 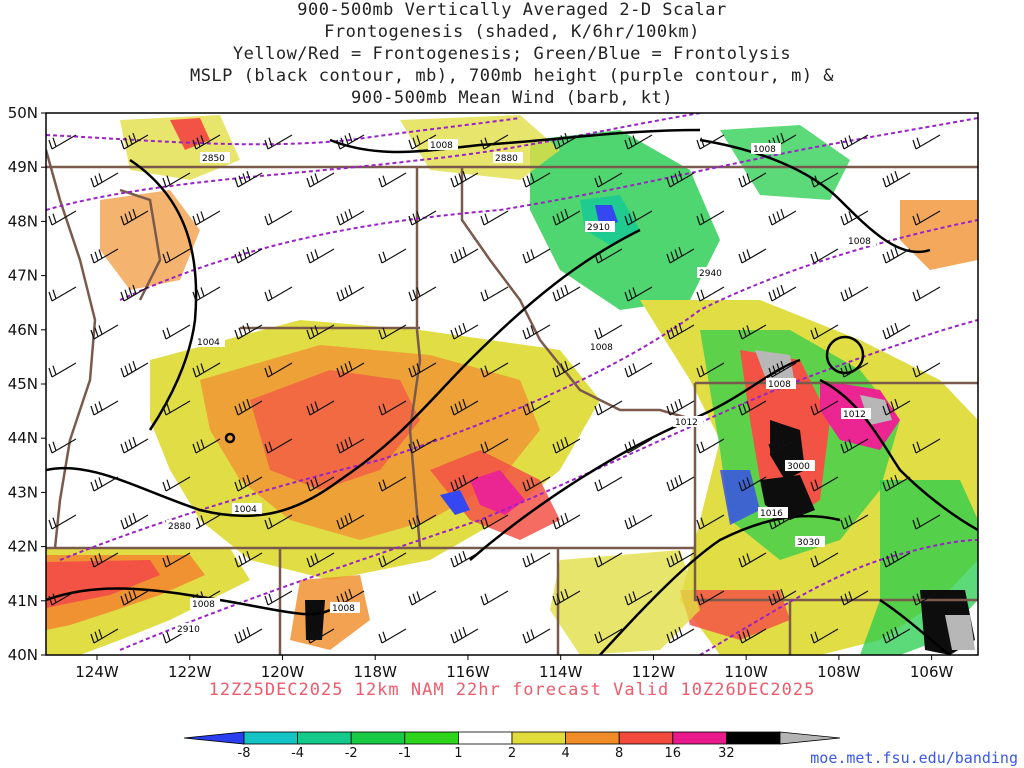 I want to click on latitude-label: 46N, so click(x=23, y=330).